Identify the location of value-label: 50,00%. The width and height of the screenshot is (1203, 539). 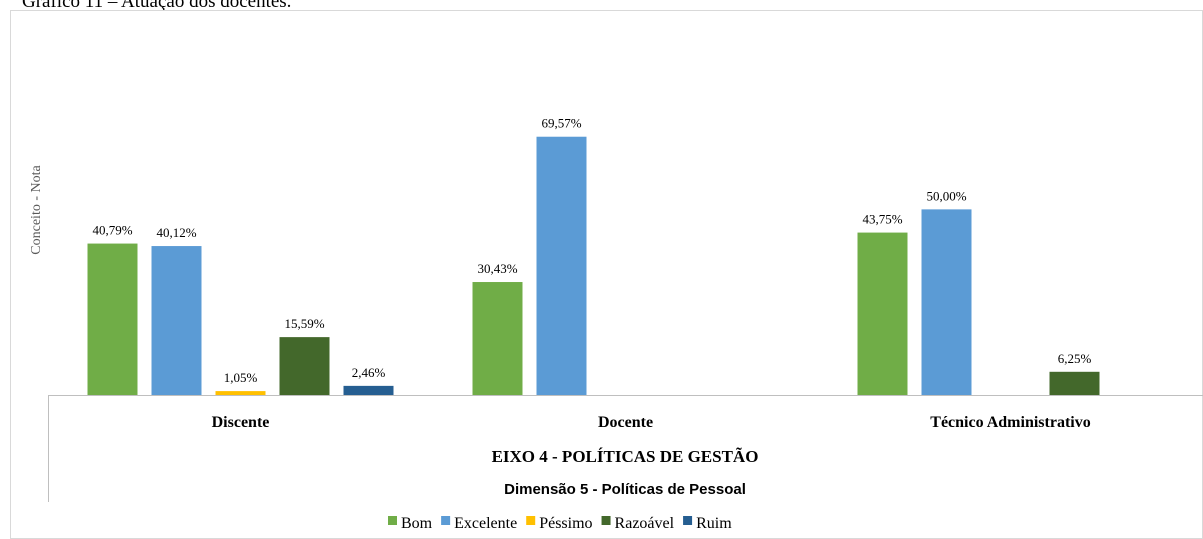
(946, 195).